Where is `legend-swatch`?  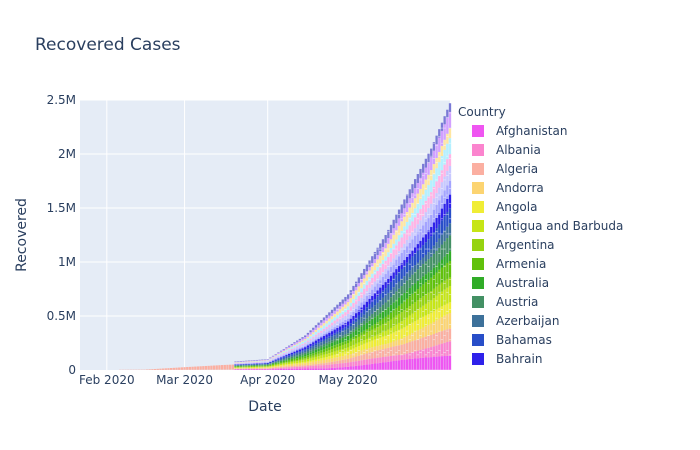 legend-swatch is located at coordinates (478, 264).